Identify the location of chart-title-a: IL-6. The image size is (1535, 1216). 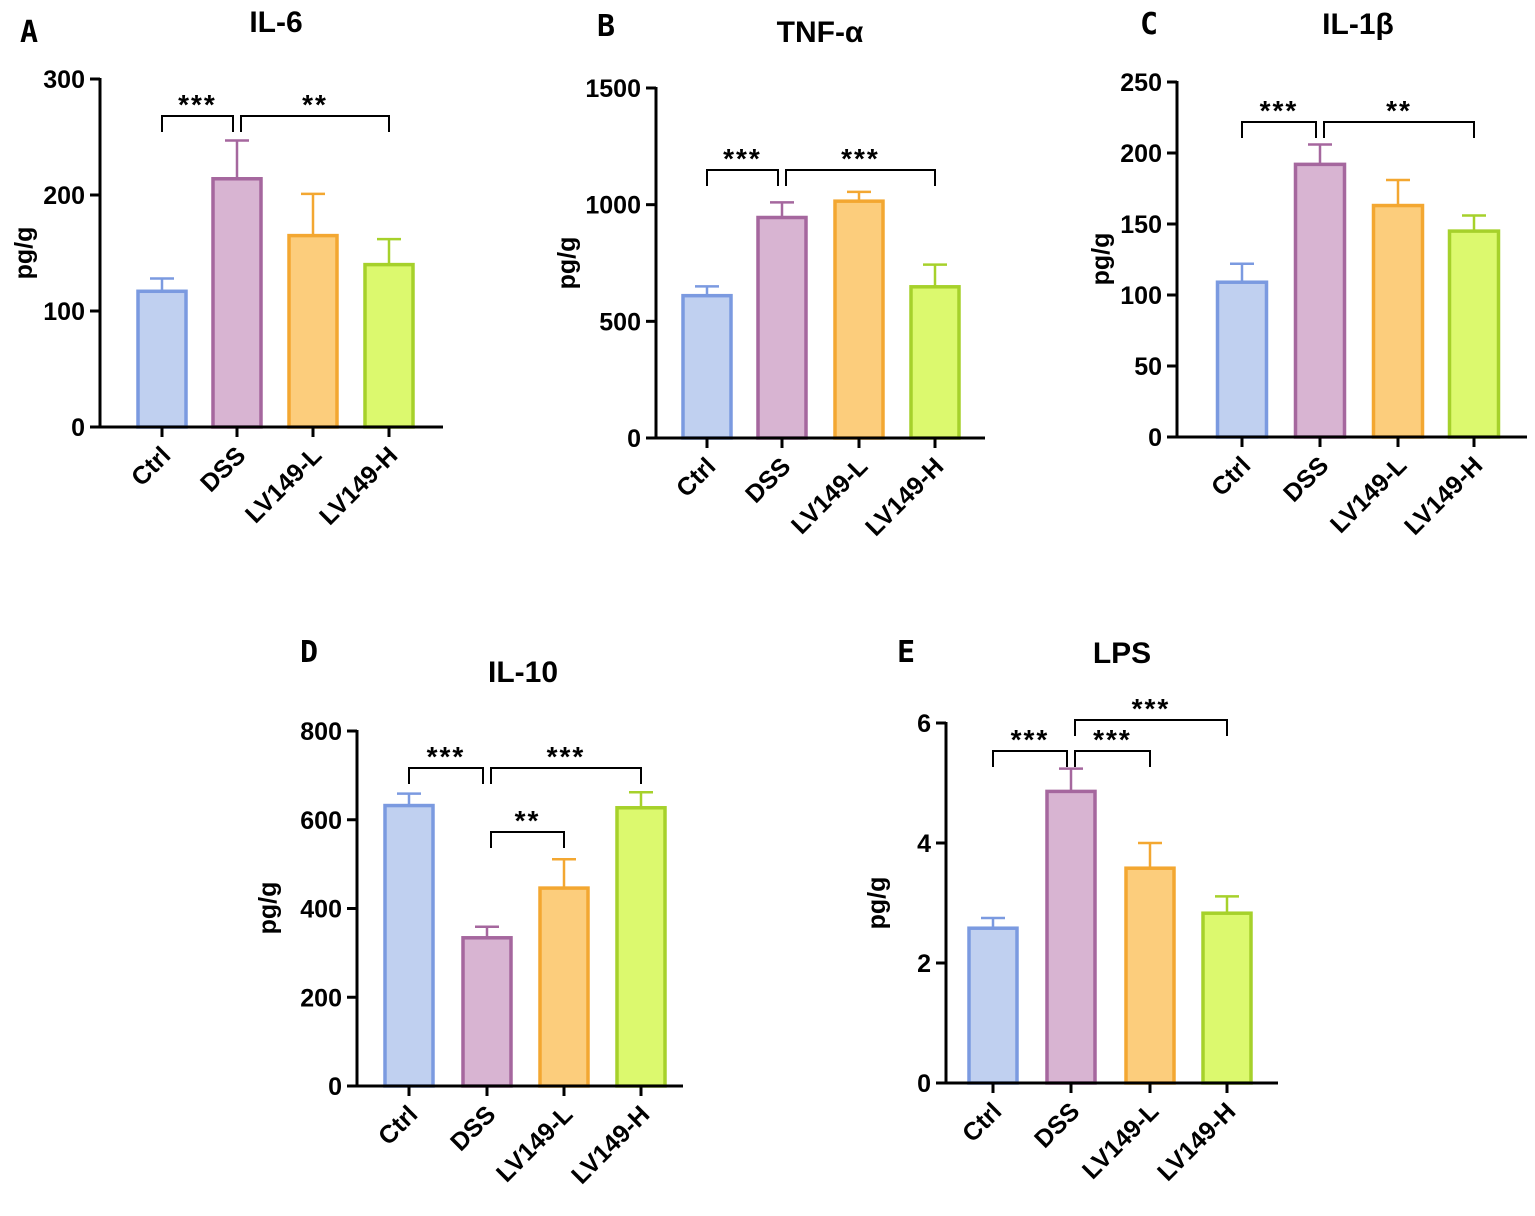
(275, 22).